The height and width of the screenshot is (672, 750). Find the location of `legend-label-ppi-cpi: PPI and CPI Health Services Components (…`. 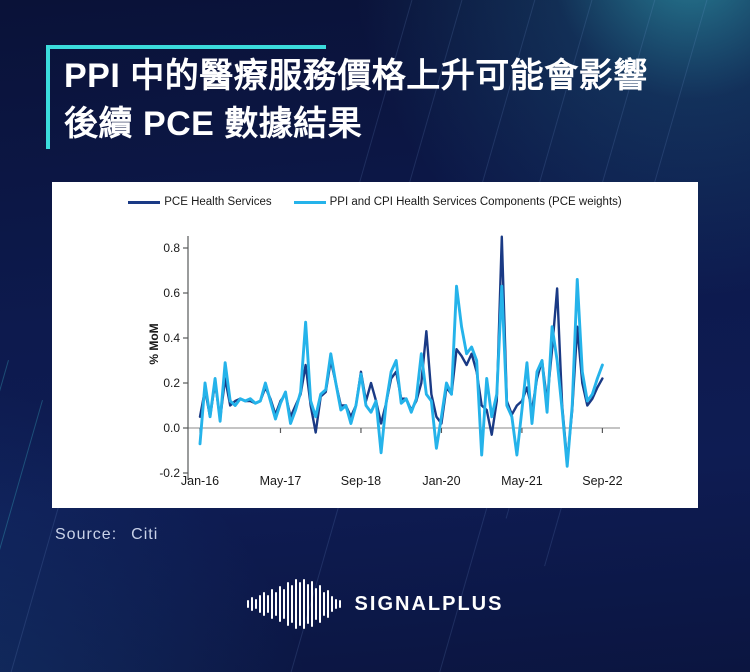

legend-label-ppi-cpi: PPI and CPI Health Services Components (… is located at coordinates (475, 202).